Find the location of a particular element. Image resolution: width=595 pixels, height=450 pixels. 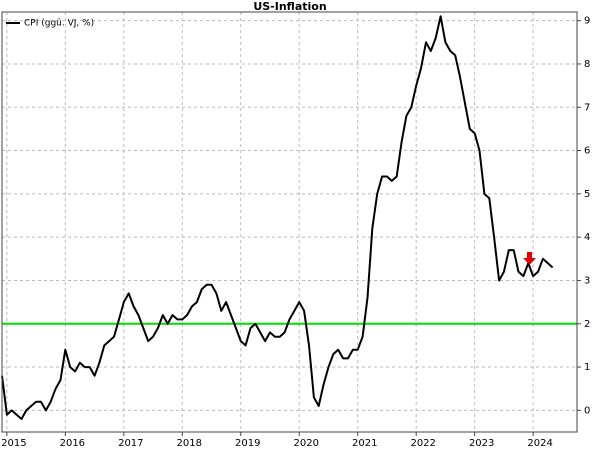

x-tick-label: 2022 is located at coordinates (422, 443).